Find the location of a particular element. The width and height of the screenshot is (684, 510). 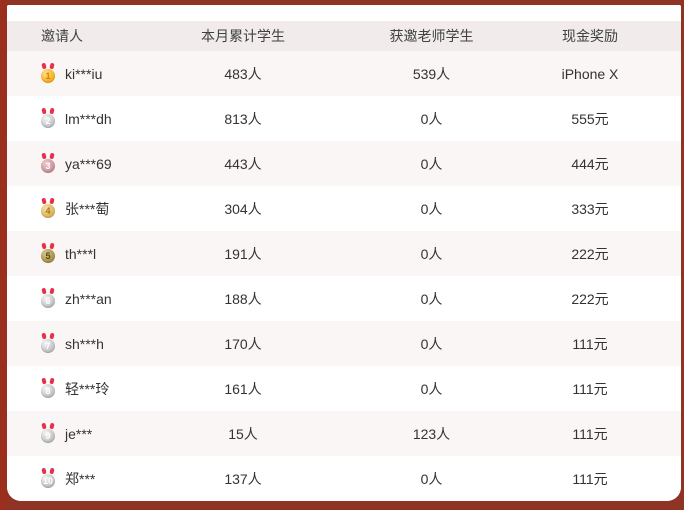

rank-number: 1 is located at coordinates (48, 76).